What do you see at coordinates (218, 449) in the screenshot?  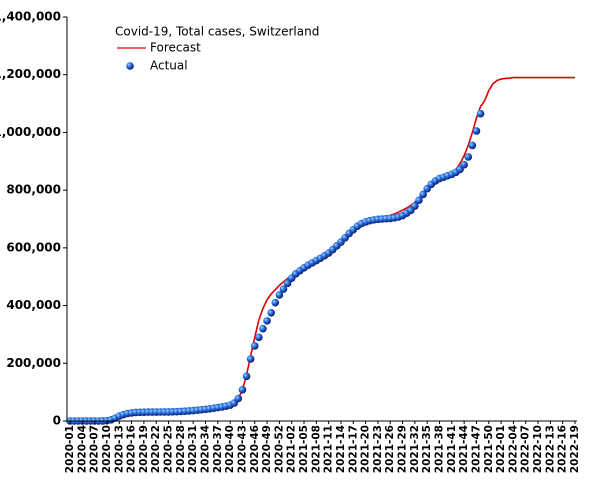 I see `x-tick-label: 2020-37` at bounding box center [218, 449].